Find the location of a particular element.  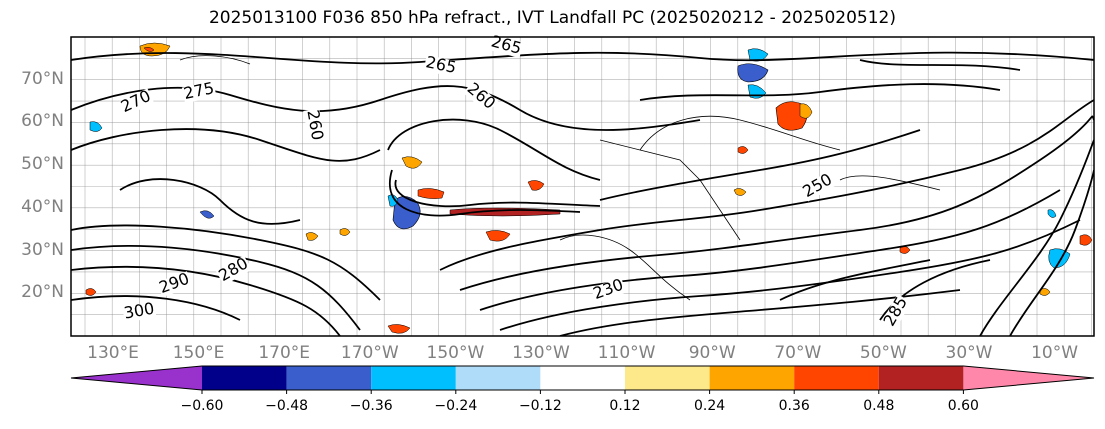

lon-label: 130°W is located at coordinates (541, 353).